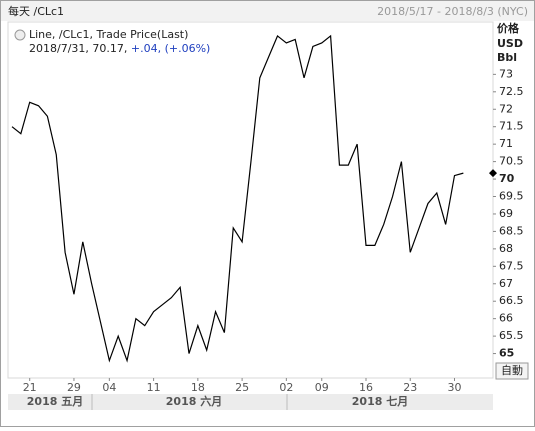 Image resolution: width=535 pixels, height=431 pixels. What do you see at coordinates (194, 401) in the screenshot?
I see `month-label: 2018 六月` at bounding box center [194, 401].